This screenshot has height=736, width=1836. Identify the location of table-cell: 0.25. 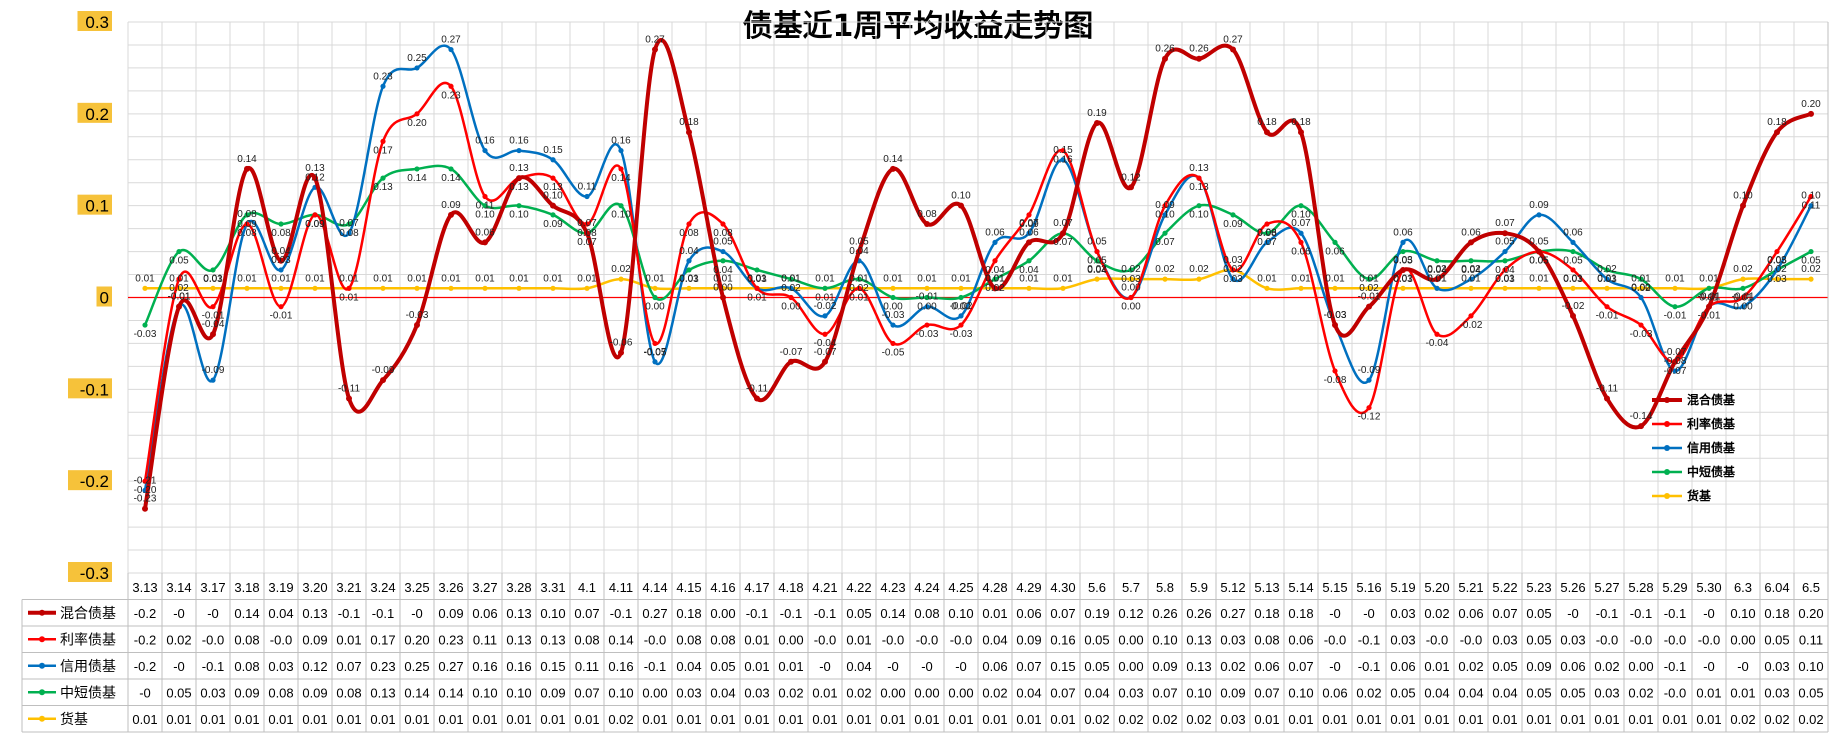
(416, 666).